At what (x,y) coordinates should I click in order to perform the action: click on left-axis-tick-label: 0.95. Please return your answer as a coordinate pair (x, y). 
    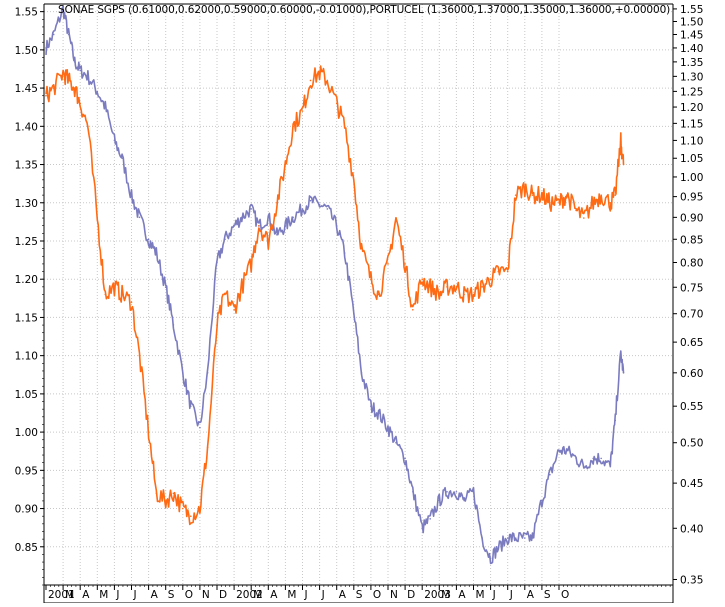
    Looking at the image, I should click on (26, 471).